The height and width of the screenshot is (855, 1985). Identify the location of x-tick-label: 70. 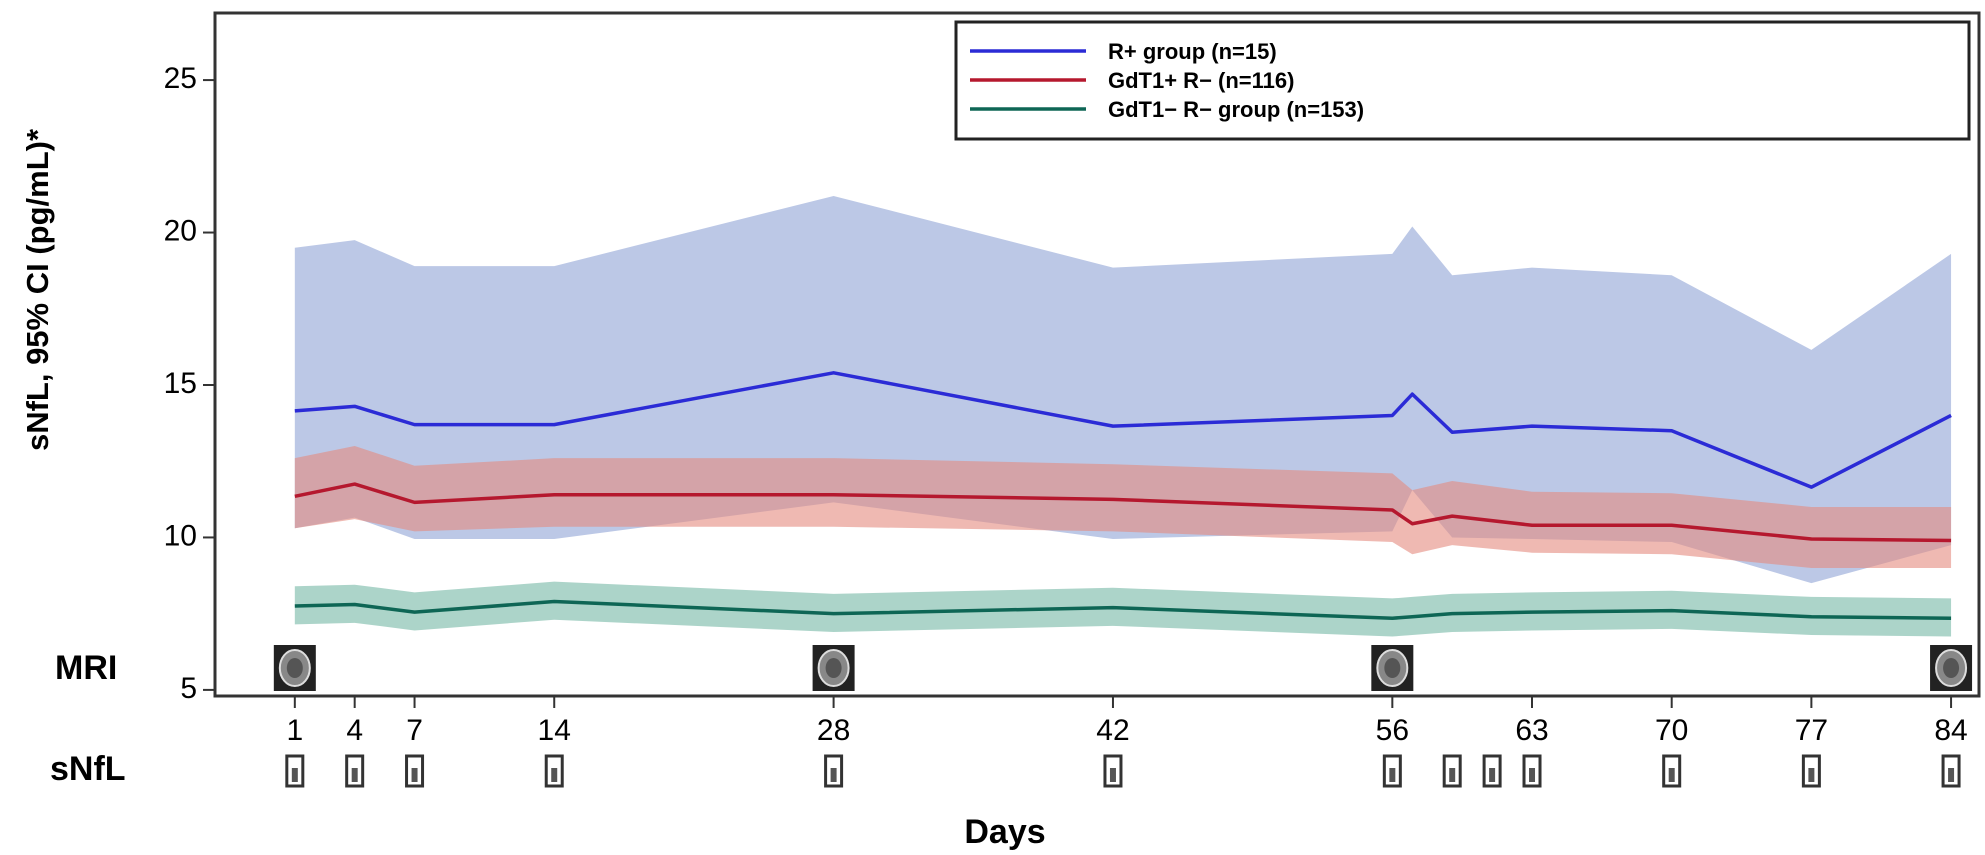
(1671, 730).